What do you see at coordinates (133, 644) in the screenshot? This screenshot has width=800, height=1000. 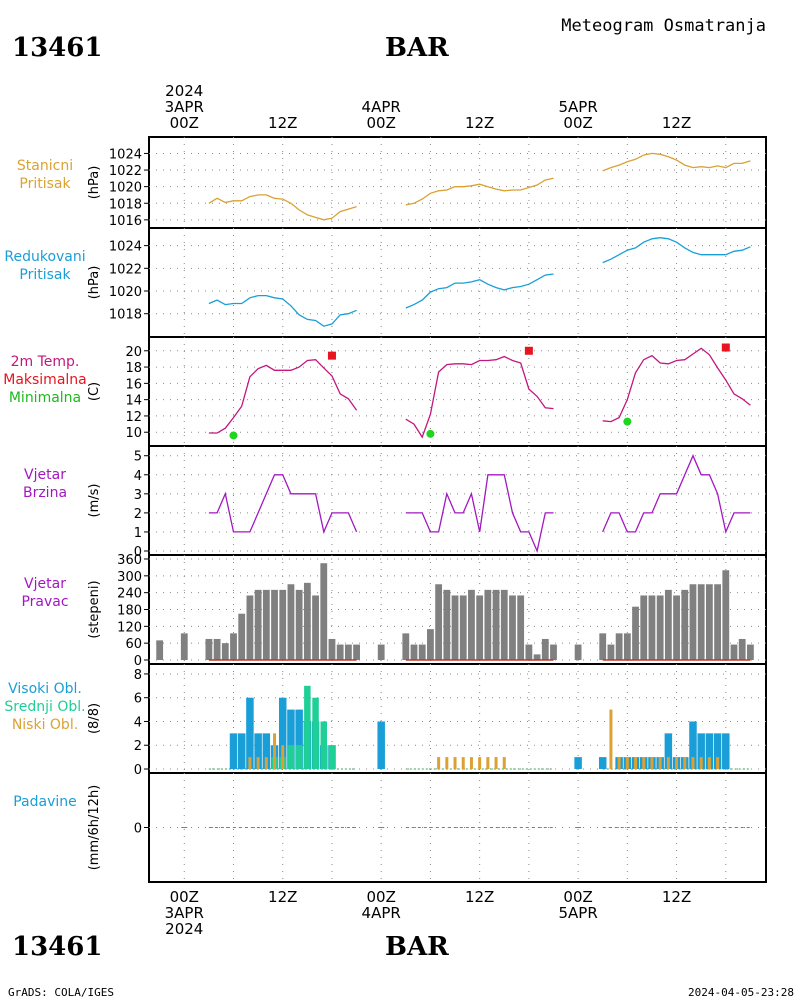 I see `y-tick-label: 60` at bounding box center [133, 644].